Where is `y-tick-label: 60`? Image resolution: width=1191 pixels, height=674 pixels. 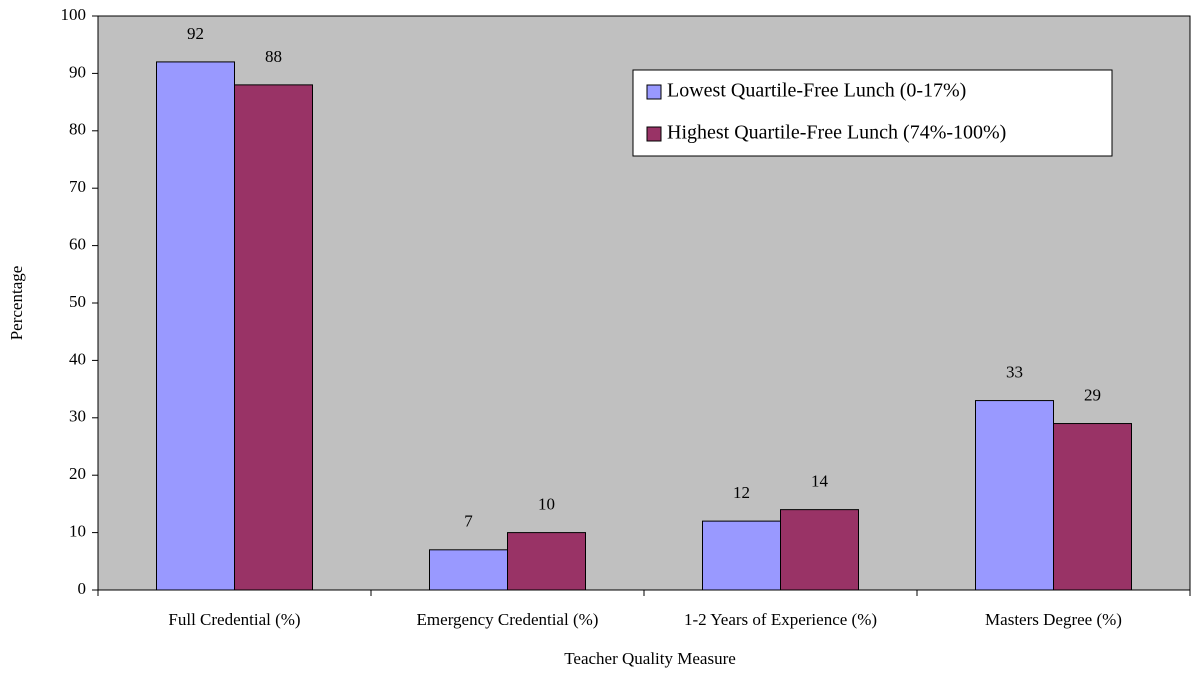 y-tick-label: 60 is located at coordinates (77, 244).